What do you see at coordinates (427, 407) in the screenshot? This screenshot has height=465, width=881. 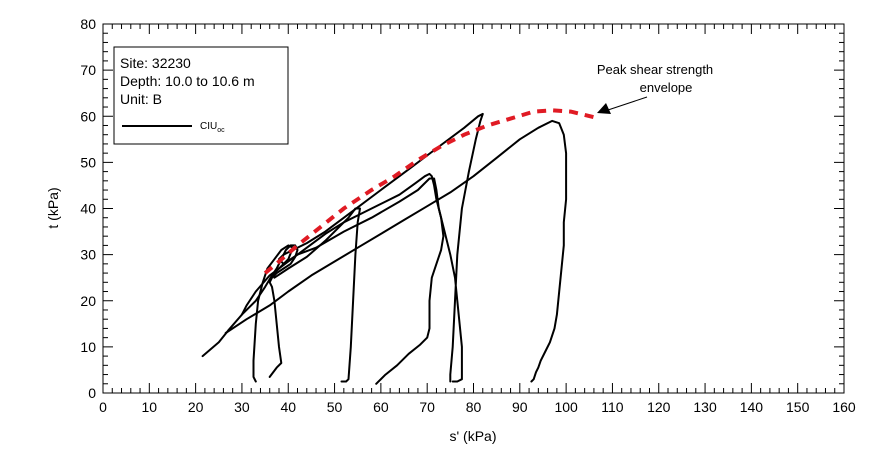 I see `x-tick-label: 70` at bounding box center [427, 407].